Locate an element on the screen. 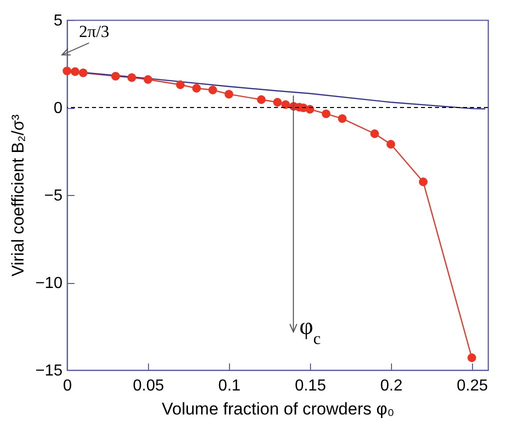 The image size is (525, 435). x-axis-title: Volume fraction of crowders φ₀ is located at coordinates (278, 409).